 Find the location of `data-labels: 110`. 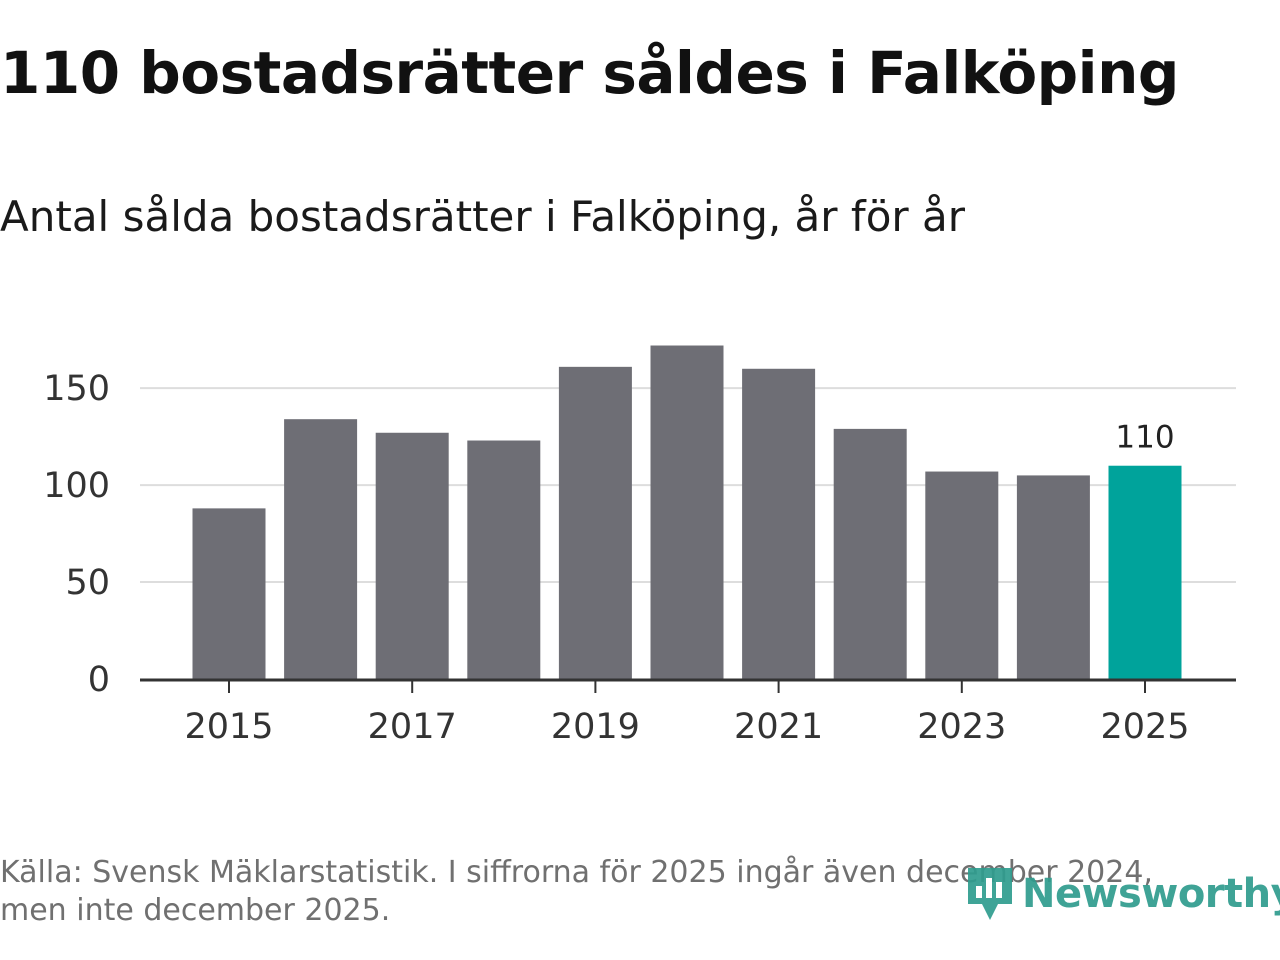

data-labels: 110 is located at coordinates (1144, 438).